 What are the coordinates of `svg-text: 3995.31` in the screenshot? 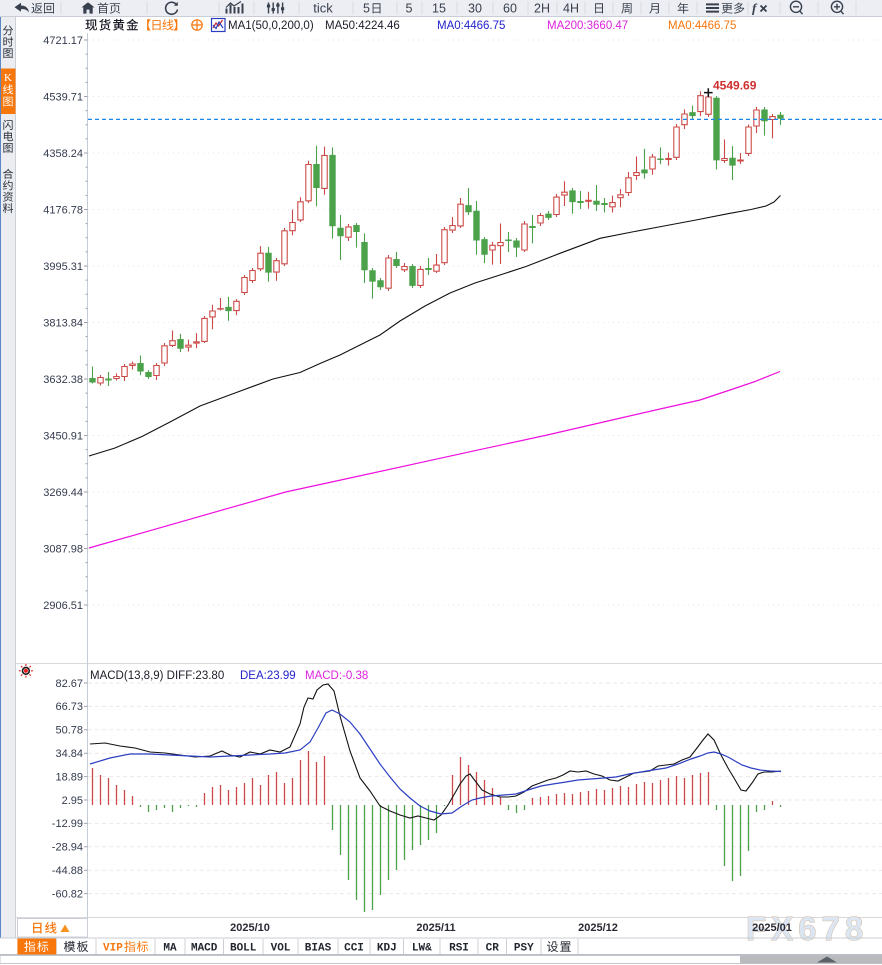 It's located at (63, 267).